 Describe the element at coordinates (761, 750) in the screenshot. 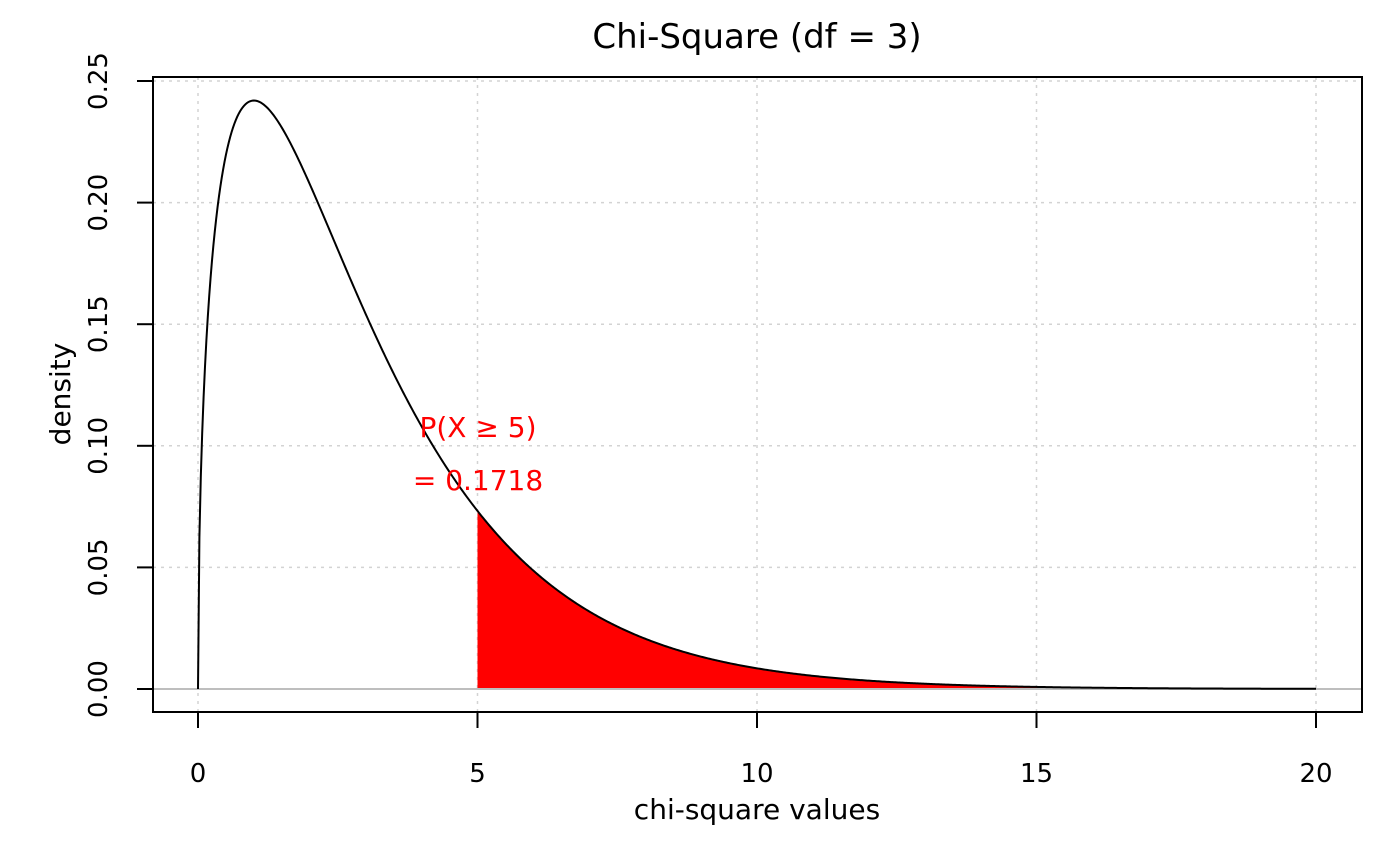

I see `x-axis: 0 5 10 15 20` at that location.